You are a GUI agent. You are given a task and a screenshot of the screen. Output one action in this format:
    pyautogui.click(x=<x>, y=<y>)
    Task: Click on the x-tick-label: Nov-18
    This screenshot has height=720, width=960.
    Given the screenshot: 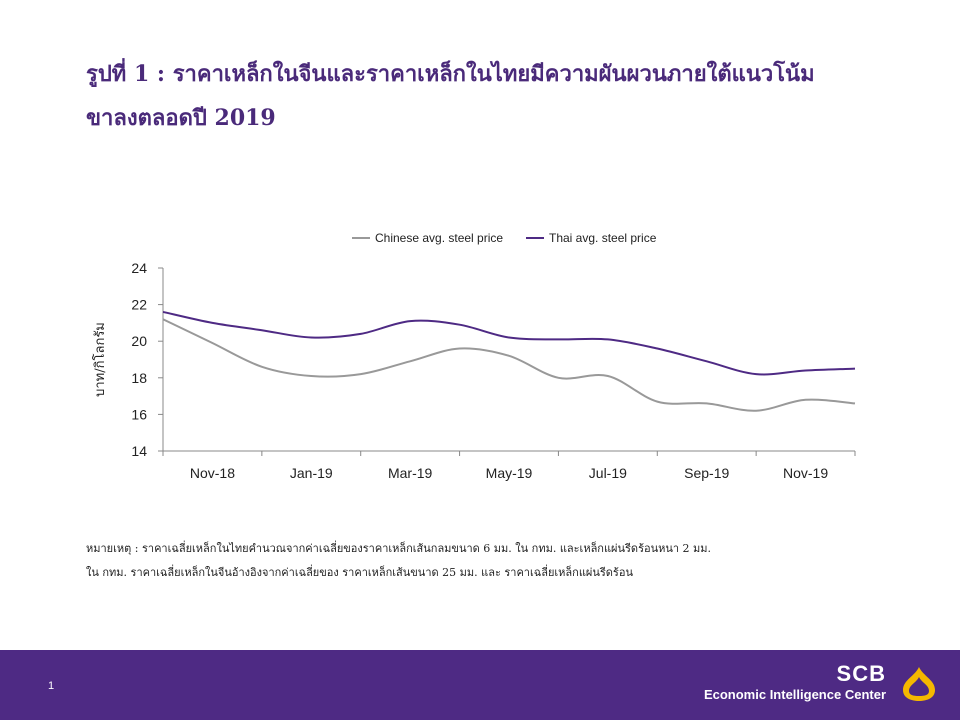 What is the action you would take?
    pyautogui.click(x=212, y=473)
    